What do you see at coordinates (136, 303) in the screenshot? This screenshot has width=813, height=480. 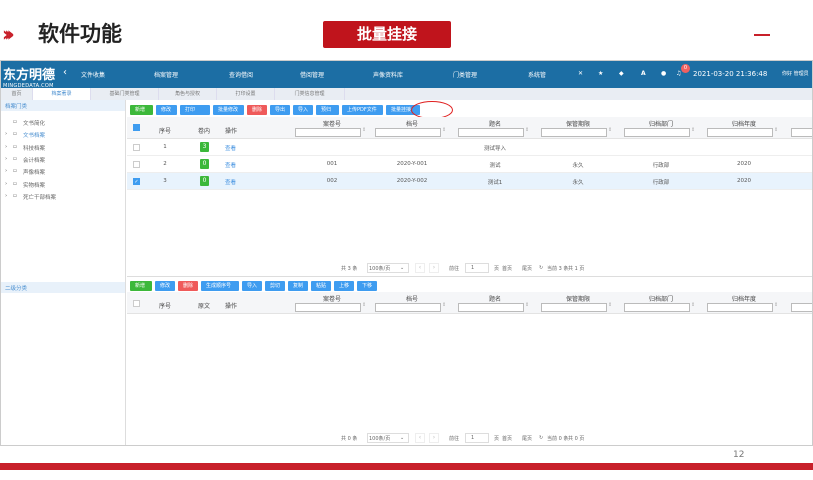 I see `select-all-checkbox-secondary` at bounding box center [136, 303].